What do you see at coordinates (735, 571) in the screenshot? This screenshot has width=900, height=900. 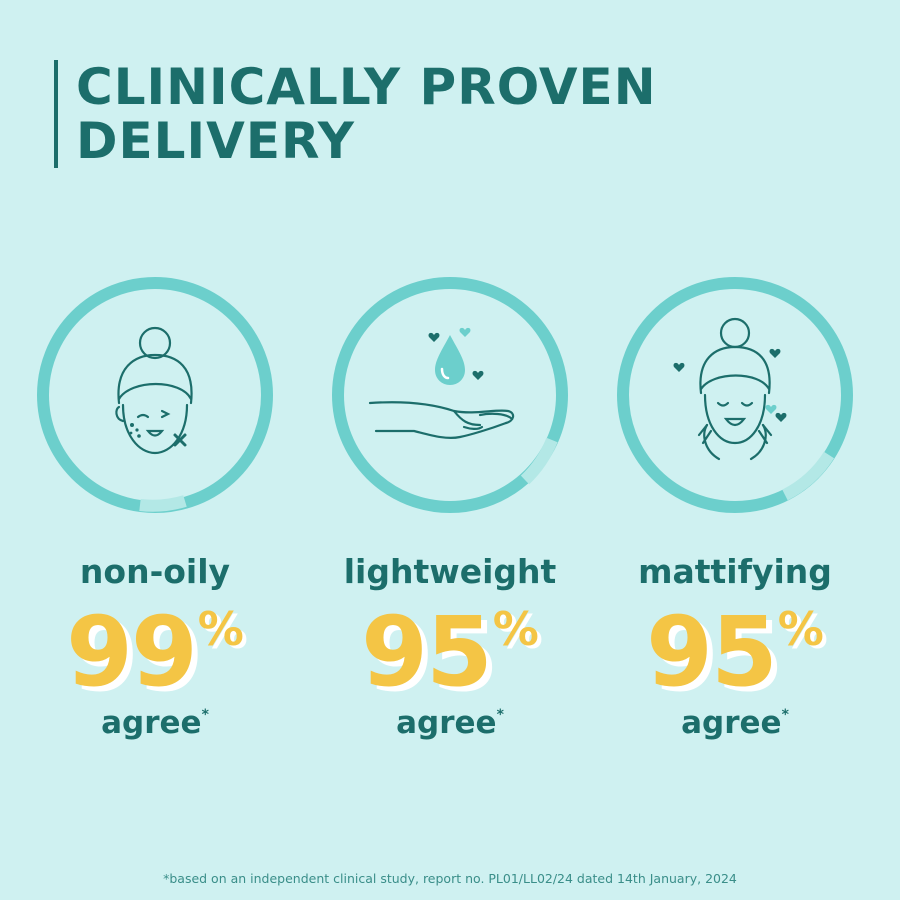 I see `stat-label: mattifying` at bounding box center [735, 571].